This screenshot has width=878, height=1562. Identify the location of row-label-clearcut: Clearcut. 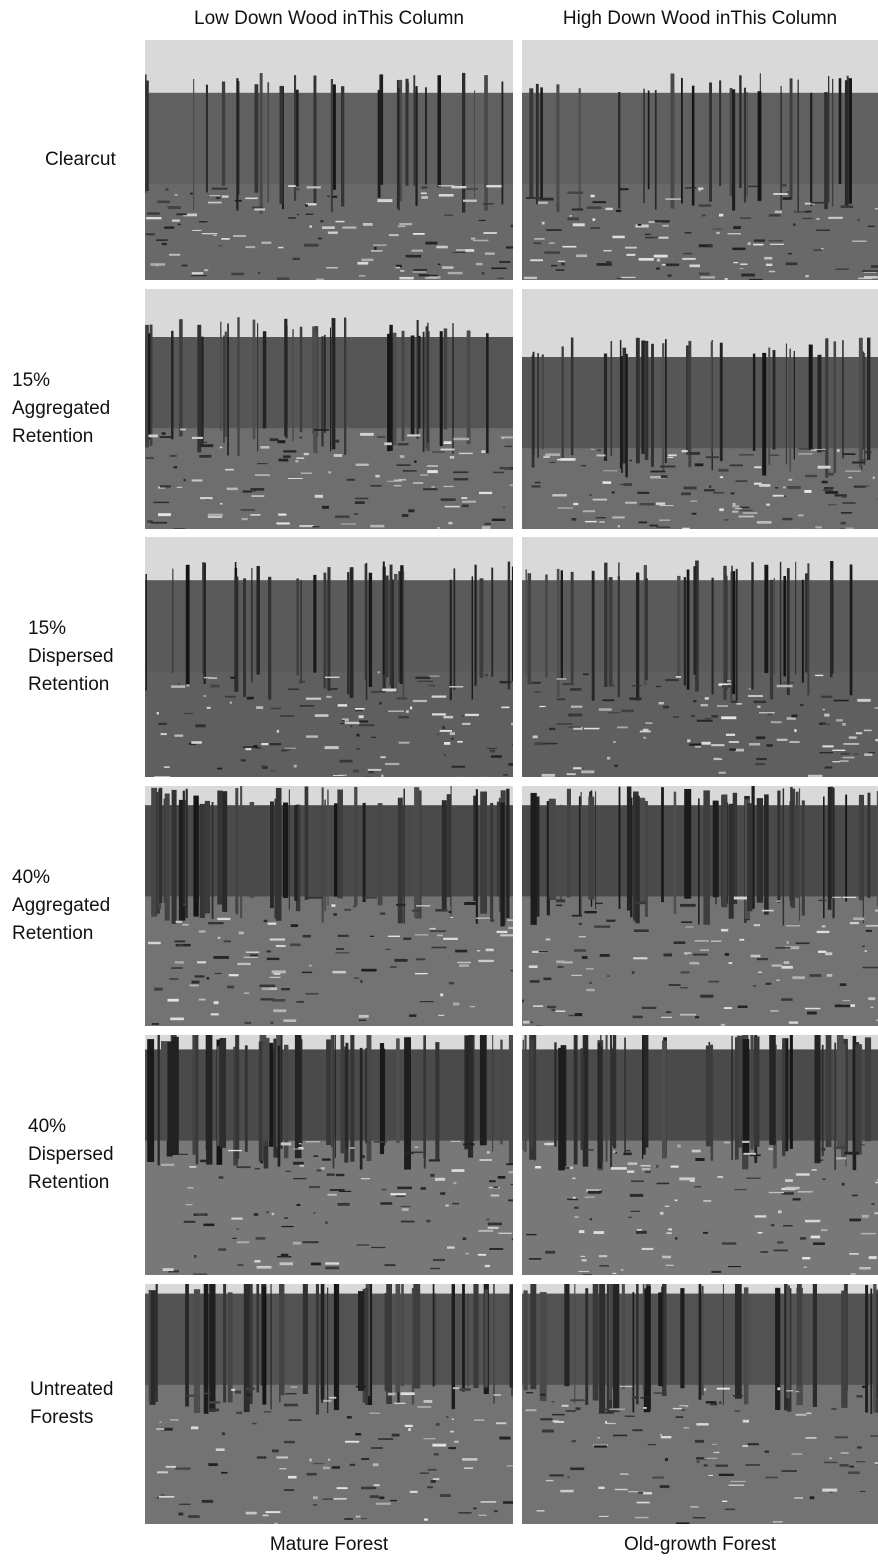
(72, 160).